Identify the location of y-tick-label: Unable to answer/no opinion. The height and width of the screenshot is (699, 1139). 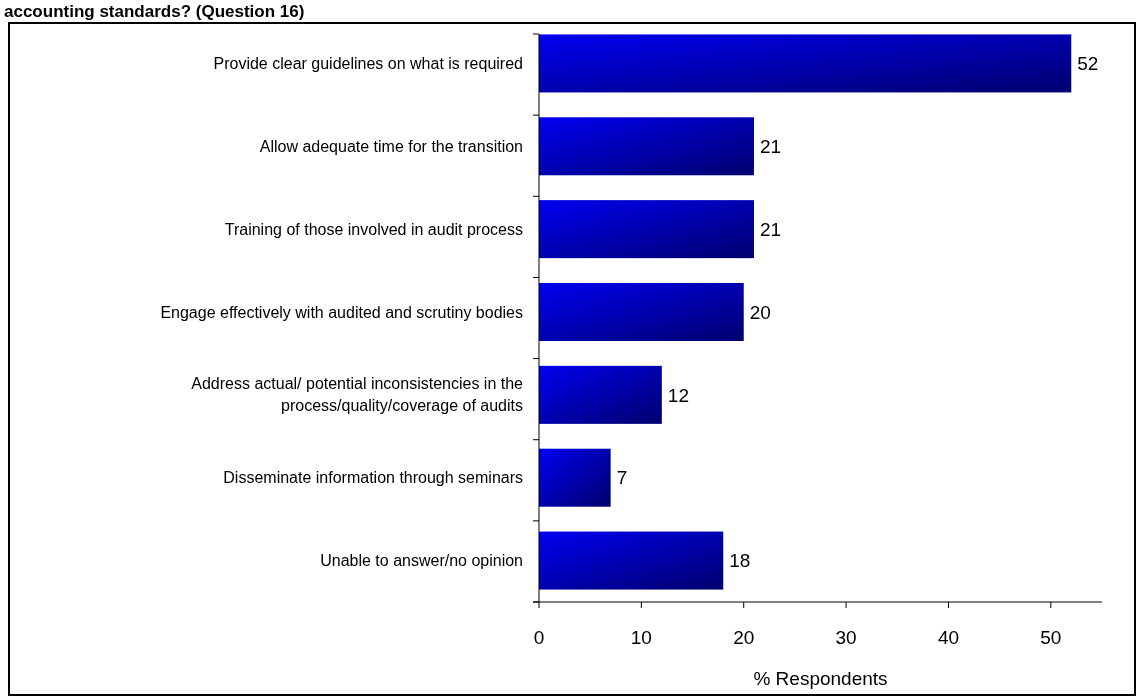
(421, 561).